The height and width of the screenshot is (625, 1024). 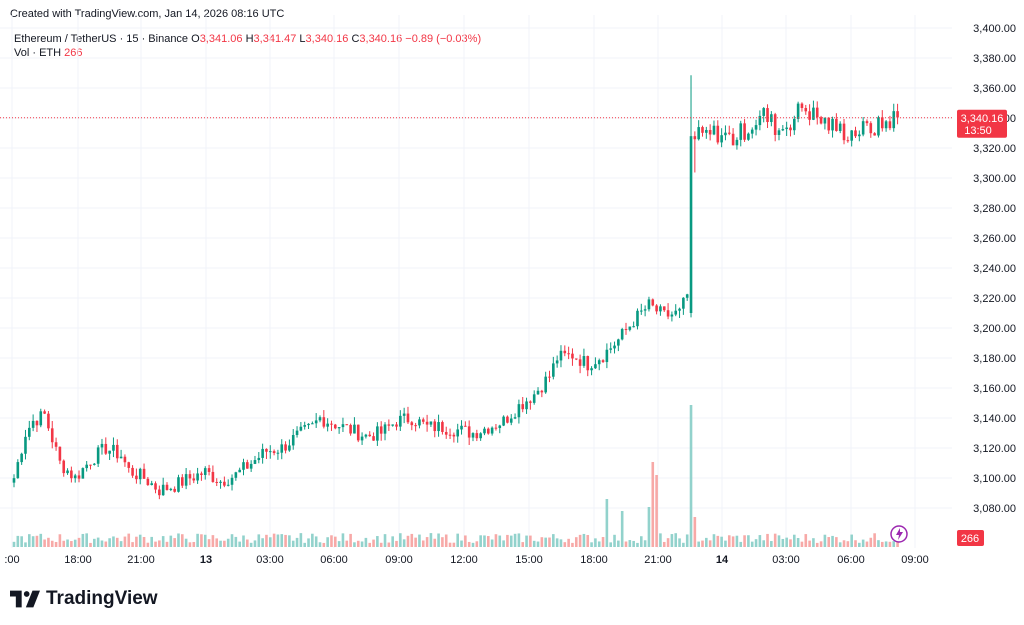 I want to click on high-label: H, so click(x=249, y=39).